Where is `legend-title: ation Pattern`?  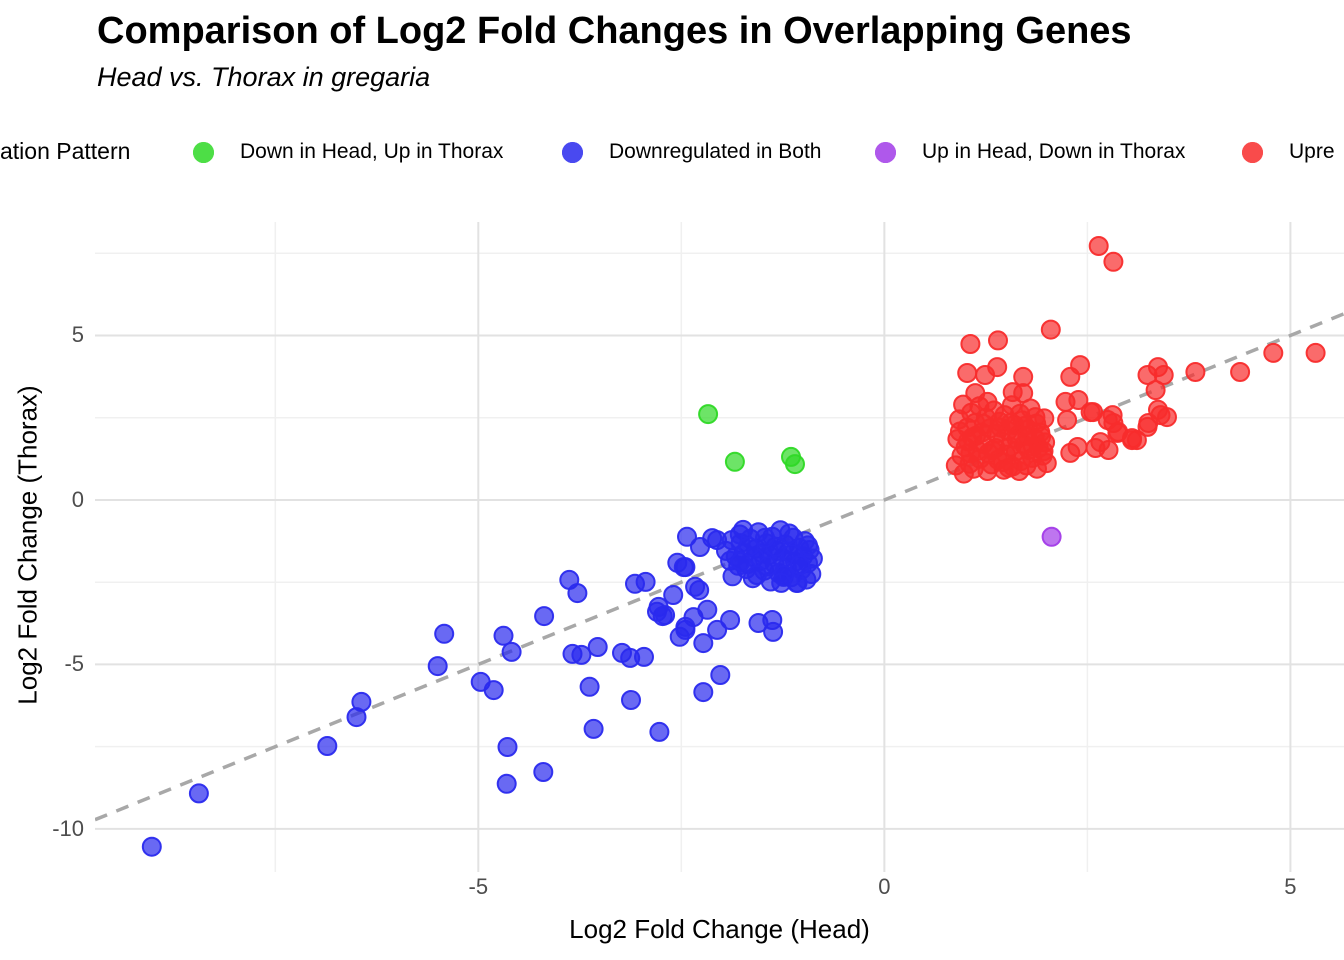 legend-title: ation Pattern is located at coordinates (65, 151).